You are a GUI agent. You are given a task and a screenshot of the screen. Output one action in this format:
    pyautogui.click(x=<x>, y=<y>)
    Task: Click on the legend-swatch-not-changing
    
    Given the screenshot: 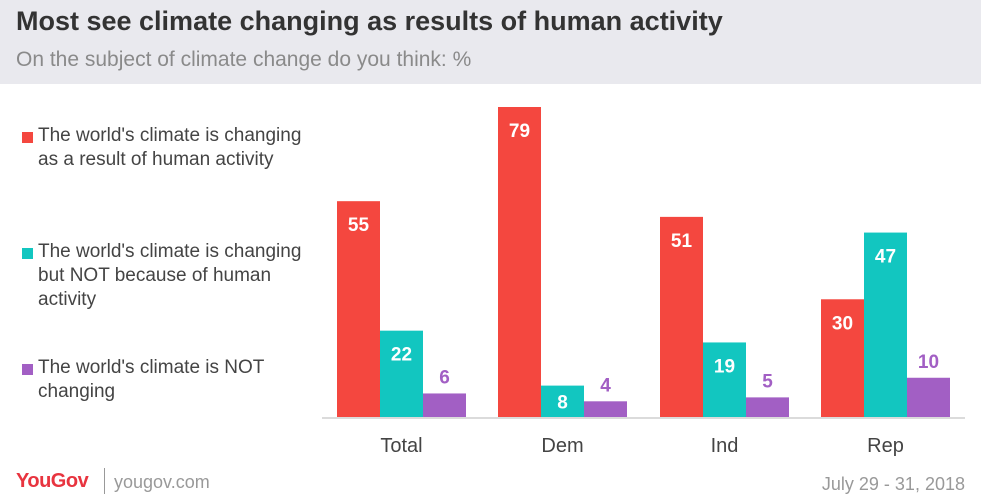 What is the action you would take?
    pyautogui.click(x=27, y=369)
    